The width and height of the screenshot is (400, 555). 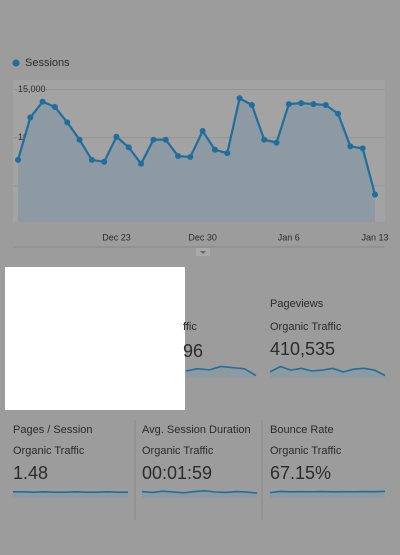 What do you see at coordinates (95, 338) in the screenshot?
I see `highlight-card` at bounding box center [95, 338].